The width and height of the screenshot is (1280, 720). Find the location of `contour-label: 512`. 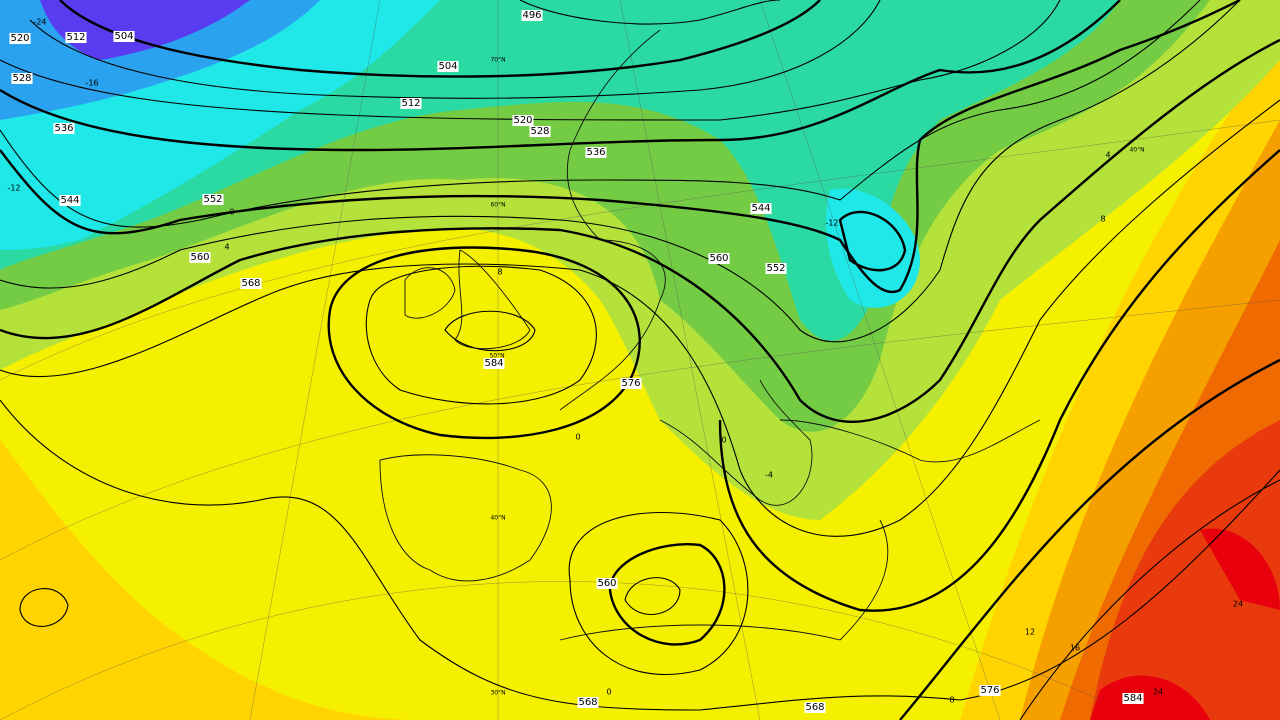

contour-label: 512 is located at coordinates (410, 103).